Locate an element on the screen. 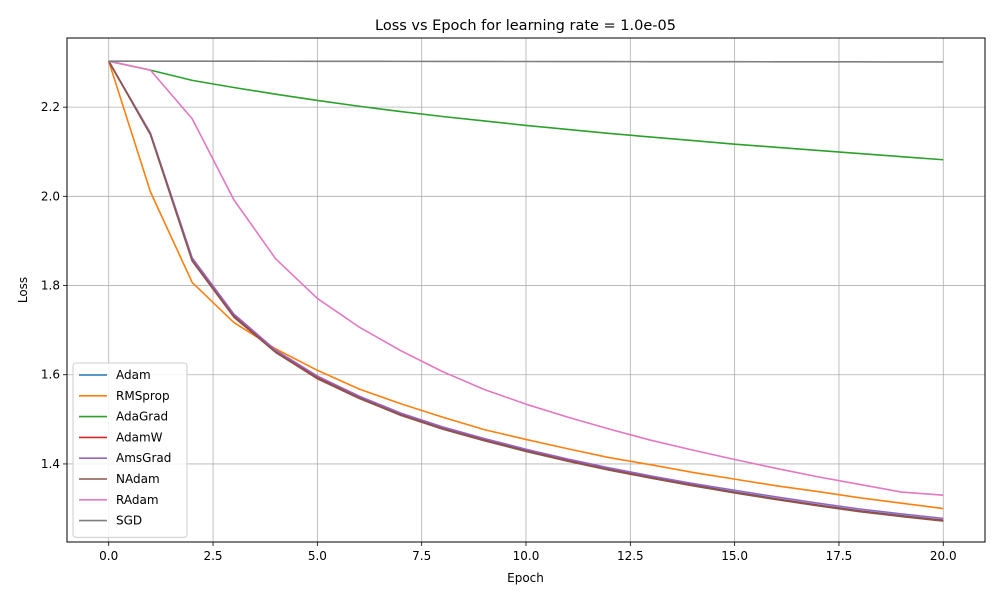 Image resolution: width=1000 pixels, height=600 pixels. series-line-adagrad is located at coordinates (526, 110).